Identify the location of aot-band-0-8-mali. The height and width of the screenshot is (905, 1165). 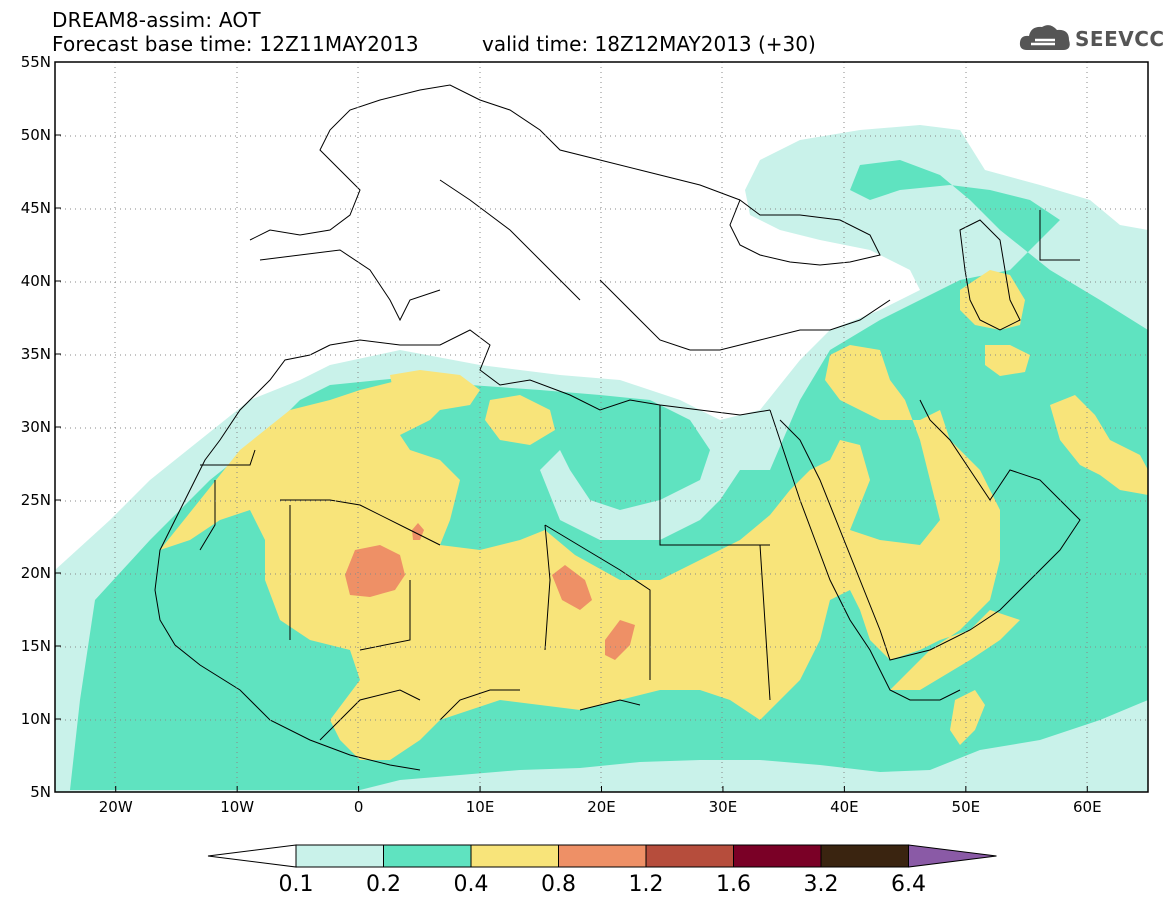
(375, 571).